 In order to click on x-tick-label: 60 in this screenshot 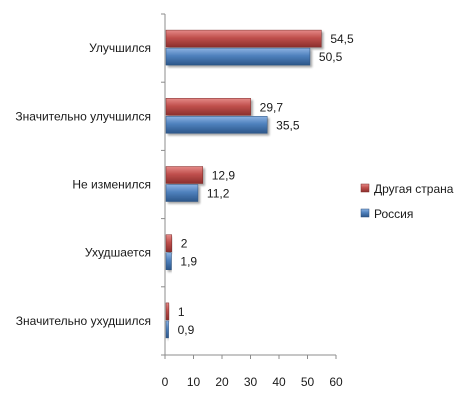, I will do `click(336, 382)`.